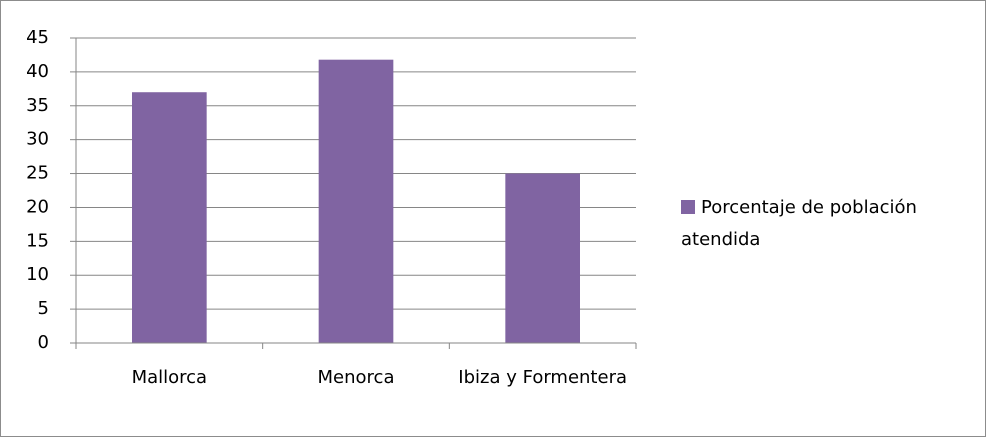 This screenshot has width=986, height=437. What do you see at coordinates (37, 206) in the screenshot?
I see `y-tick-label: 20` at bounding box center [37, 206].